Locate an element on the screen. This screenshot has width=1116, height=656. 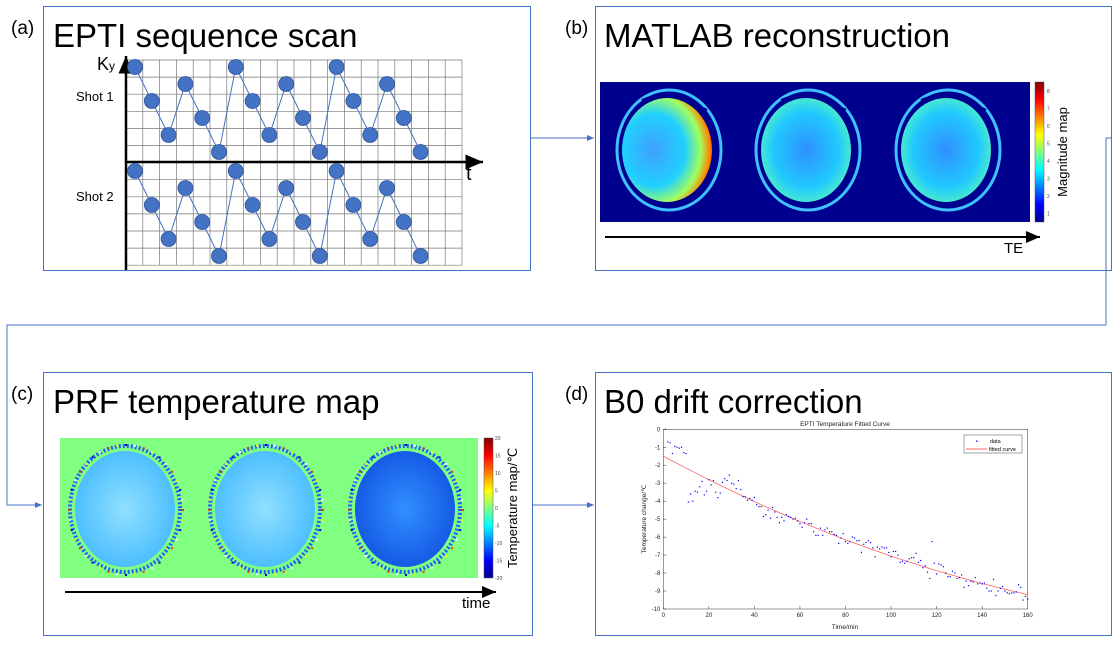
colorbar-tick: 10 is located at coordinates (498, 474).